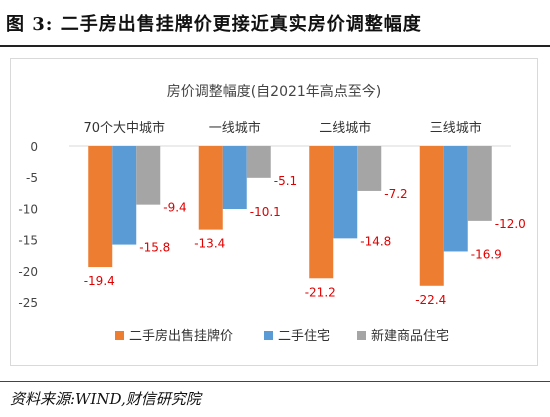 This screenshot has height=417, width=550. Describe the element at coordinates (105, 398) in the screenshot. I see `source-note: 资料来源:WIND,财信研究院` at that location.